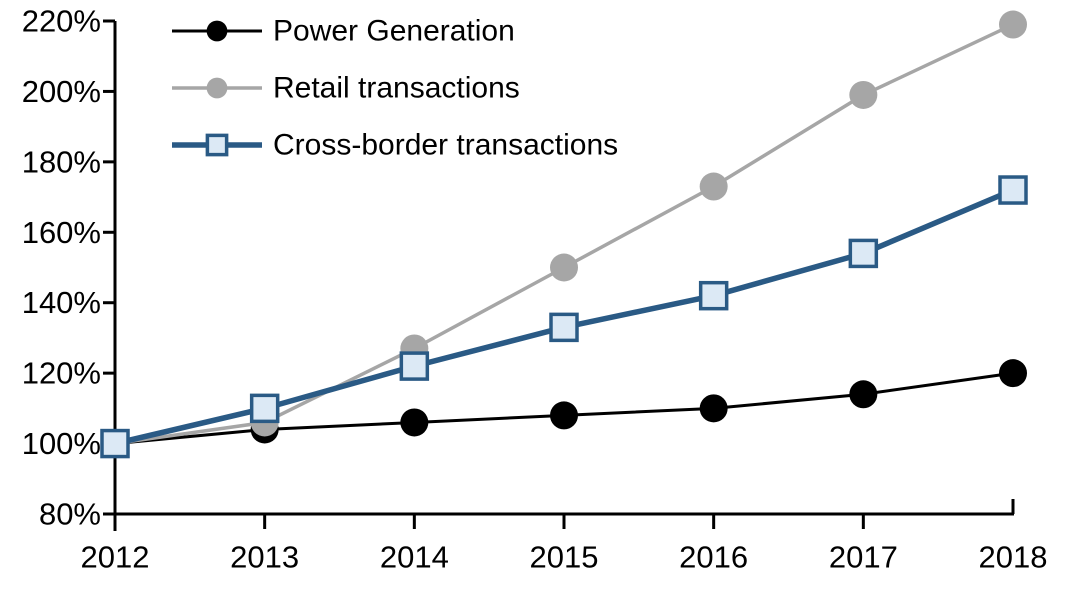 The image size is (1076, 590). What do you see at coordinates (564, 557) in the screenshot?
I see `x-axis-tick-label: 2015` at bounding box center [564, 557].